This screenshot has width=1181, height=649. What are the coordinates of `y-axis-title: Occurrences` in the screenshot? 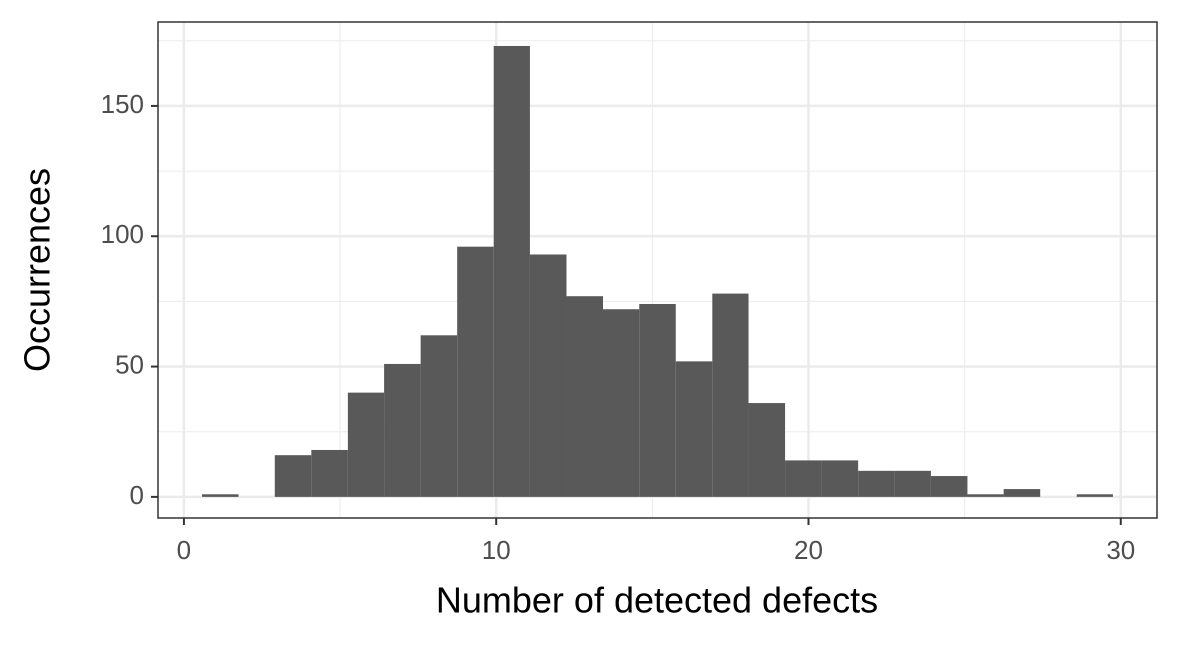 It's located at (37, 270).